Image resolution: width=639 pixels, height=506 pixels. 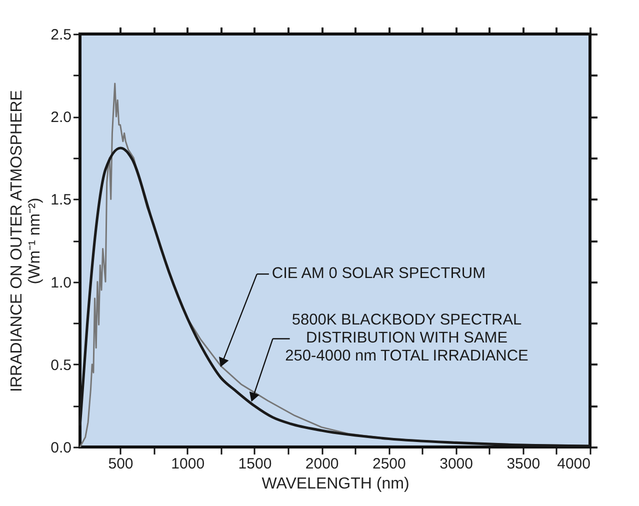 I want to click on x-axis-title: WAVELENGTH (nm), so click(x=336, y=484).